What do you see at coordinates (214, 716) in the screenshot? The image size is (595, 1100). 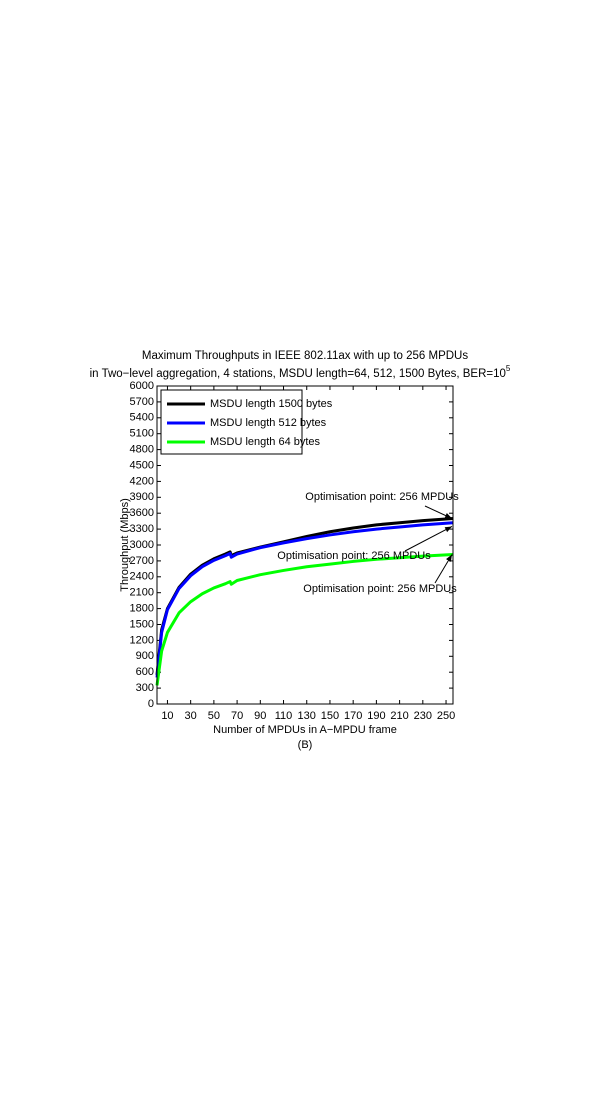 I see `x-tick-label: 50` at bounding box center [214, 716].